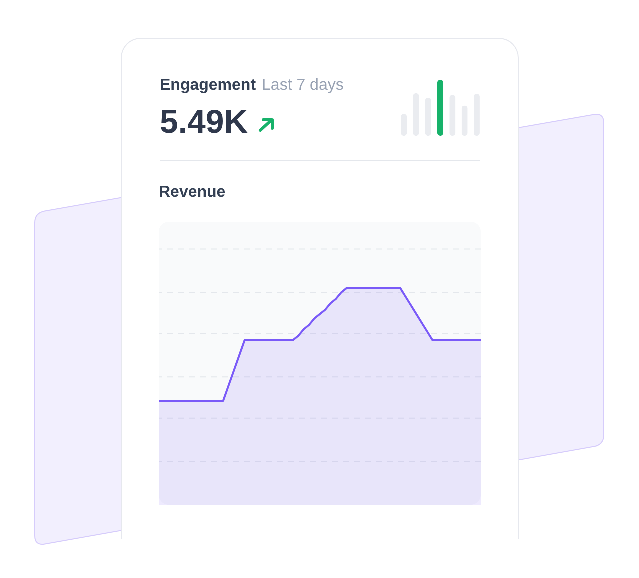  I want to click on chart-title: Revenue, so click(192, 192).